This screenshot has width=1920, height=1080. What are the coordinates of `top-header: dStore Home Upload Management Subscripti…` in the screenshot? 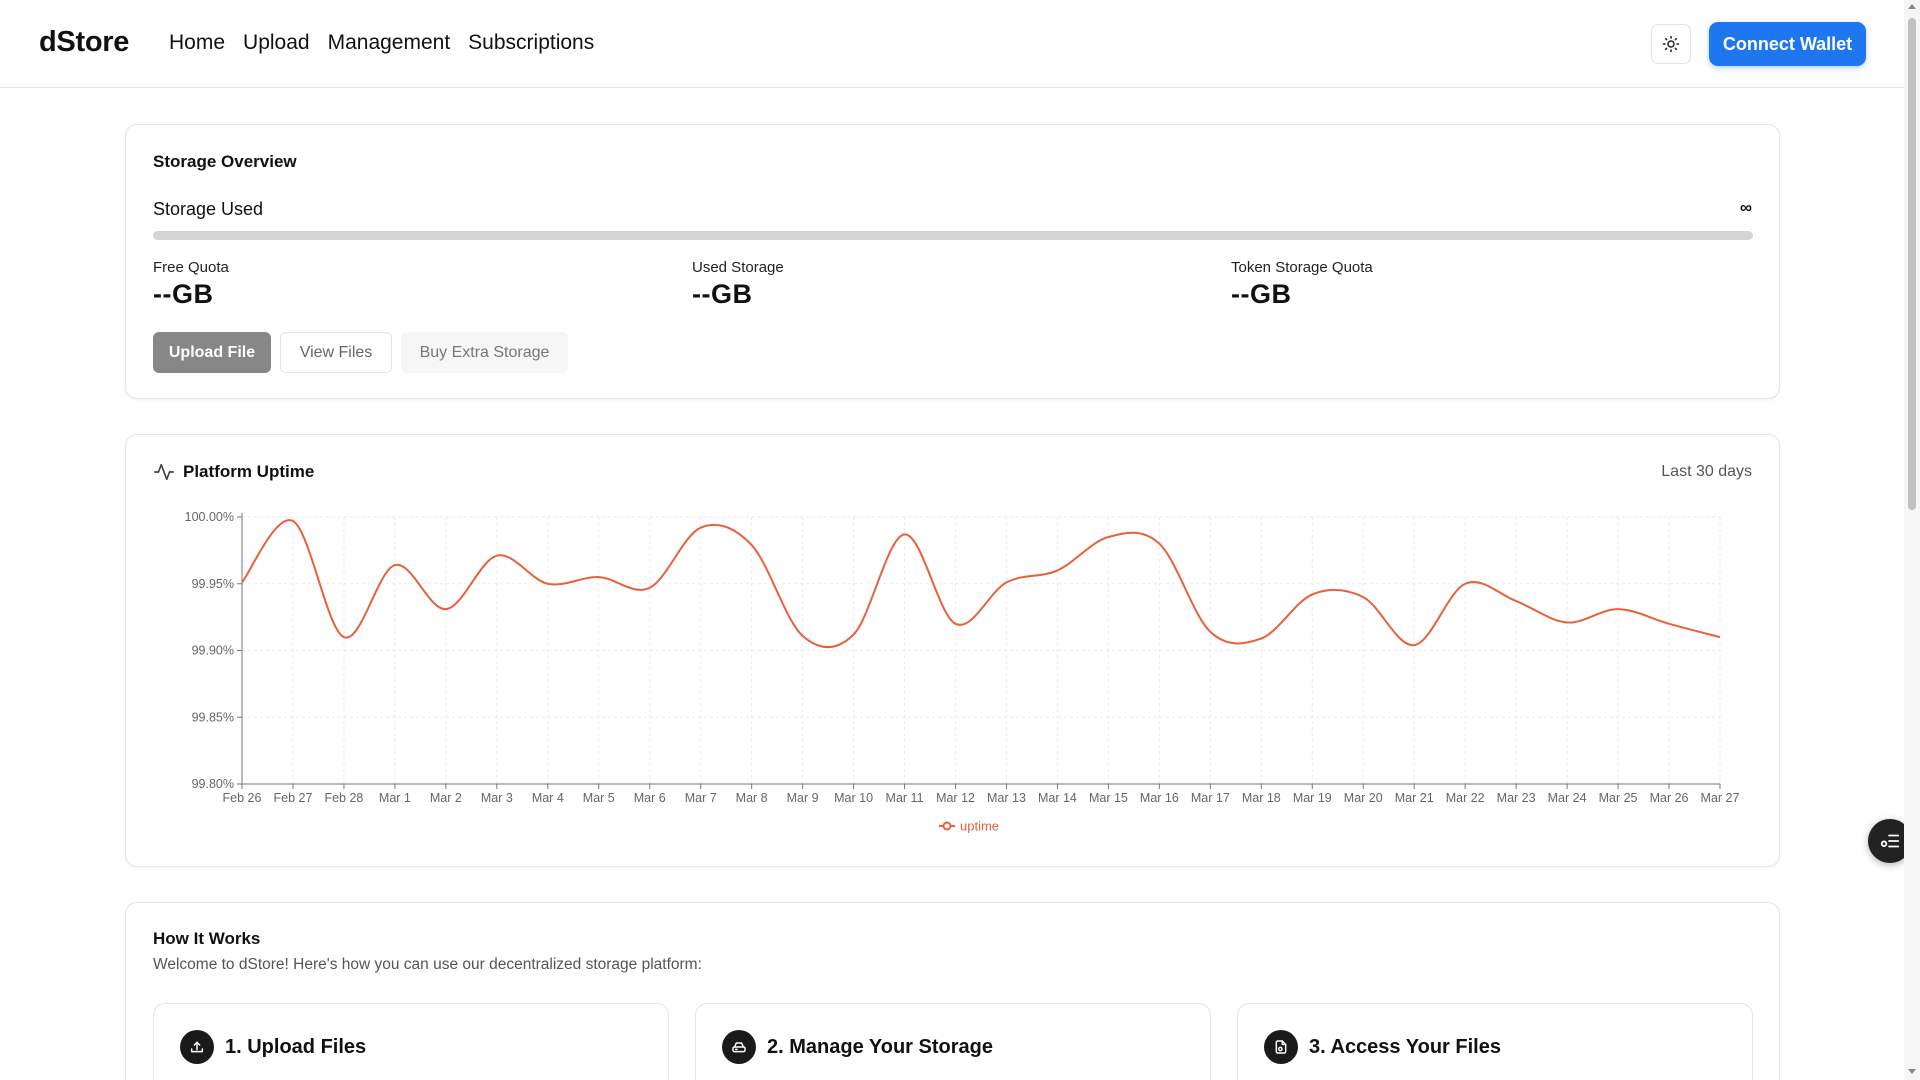 It's located at (952, 44).